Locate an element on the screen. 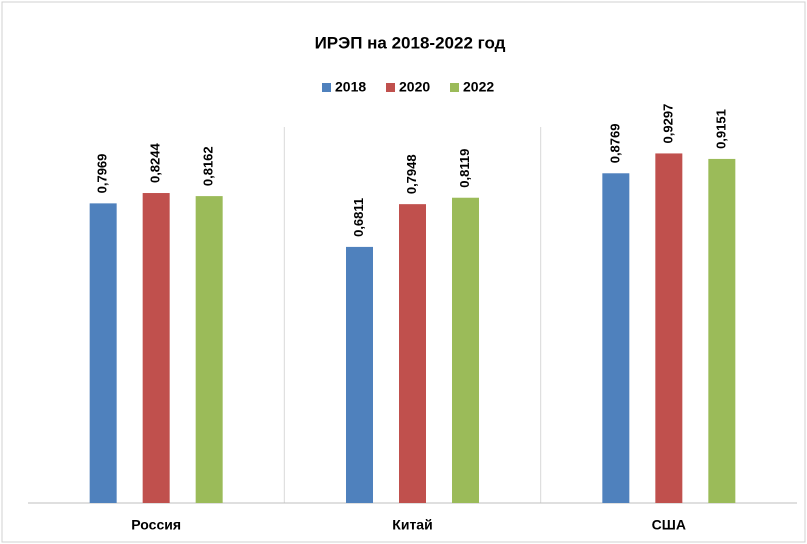  data-label: 0,8119 is located at coordinates (464, 168).